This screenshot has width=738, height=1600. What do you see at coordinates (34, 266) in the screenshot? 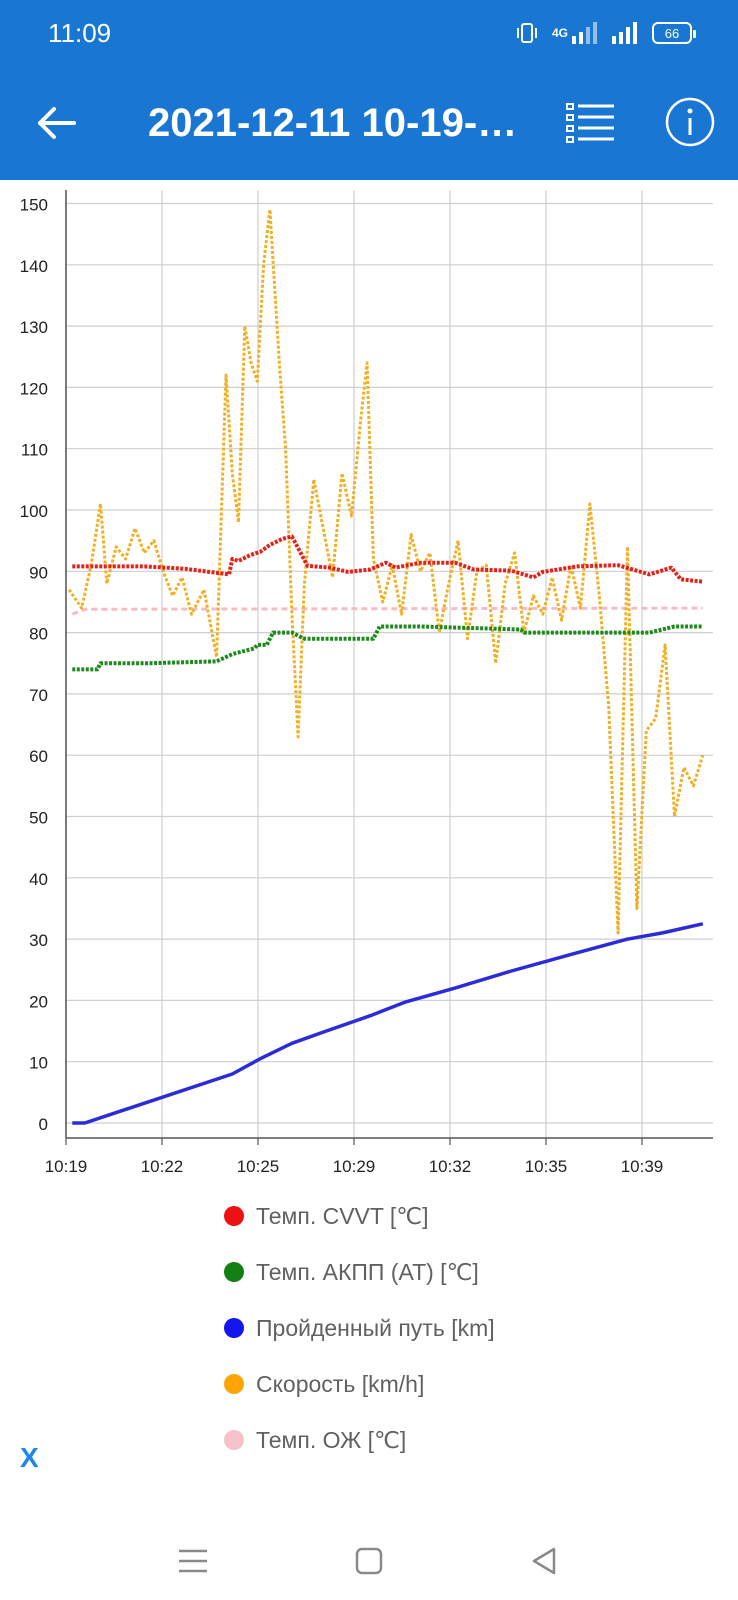
I see `y-tick-label: 140` at bounding box center [34, 266].